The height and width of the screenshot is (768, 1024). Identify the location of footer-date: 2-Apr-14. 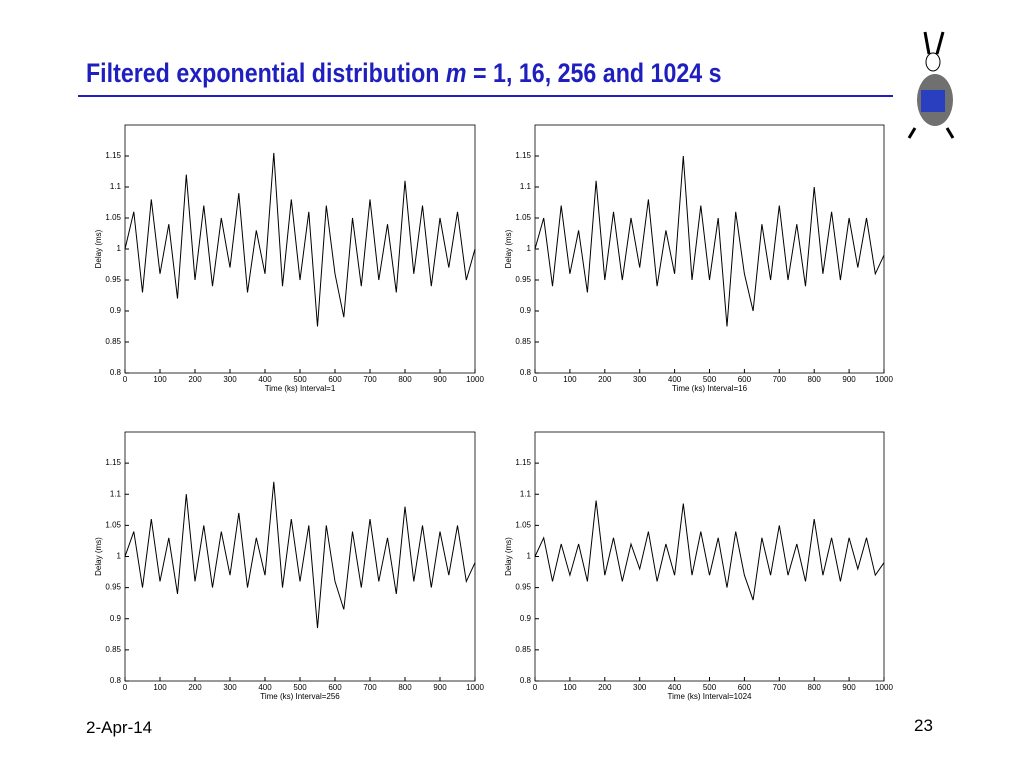
(119, 727).